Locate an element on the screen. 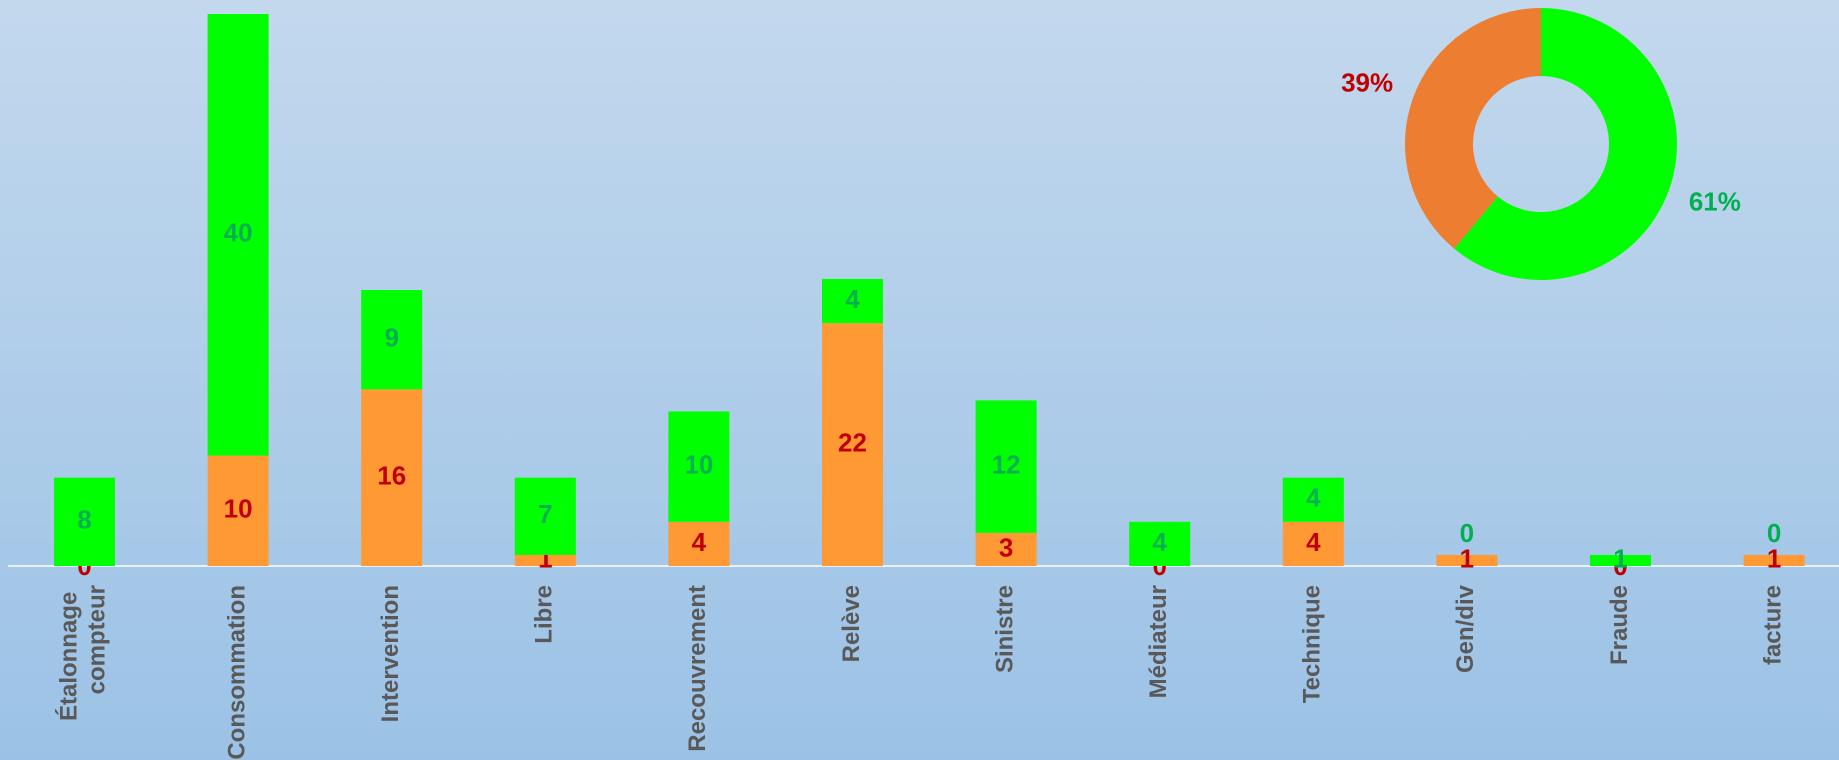 This screenshot has height=760, width=1839. value-label: 12 is located at coordinates (1006, 465).